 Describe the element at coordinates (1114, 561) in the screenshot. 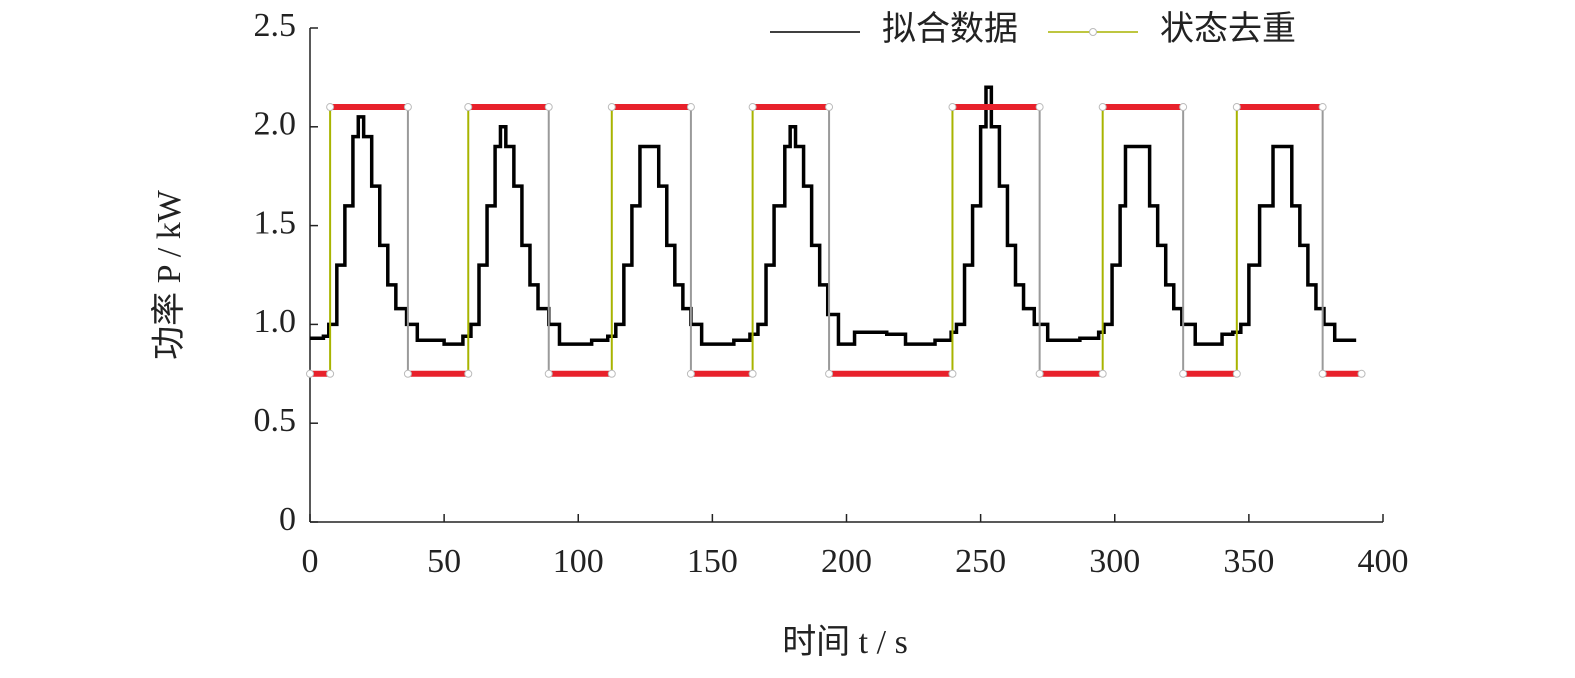

I see `x-tick-label: 300` at that location.